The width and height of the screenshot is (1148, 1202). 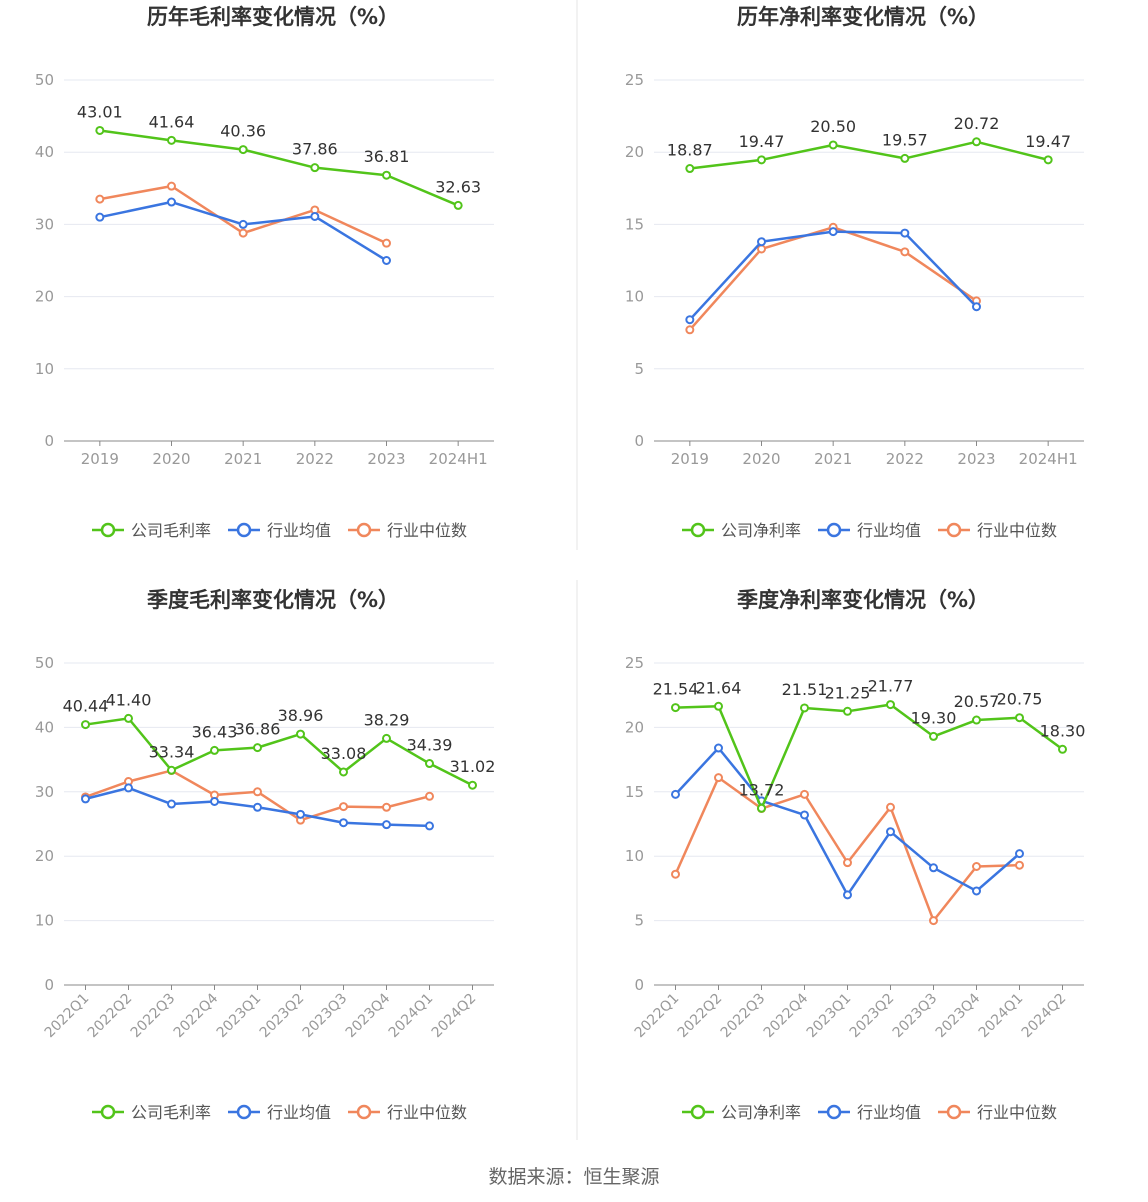 I want to click on data-label: 31.02, so click(x=473, y=766).